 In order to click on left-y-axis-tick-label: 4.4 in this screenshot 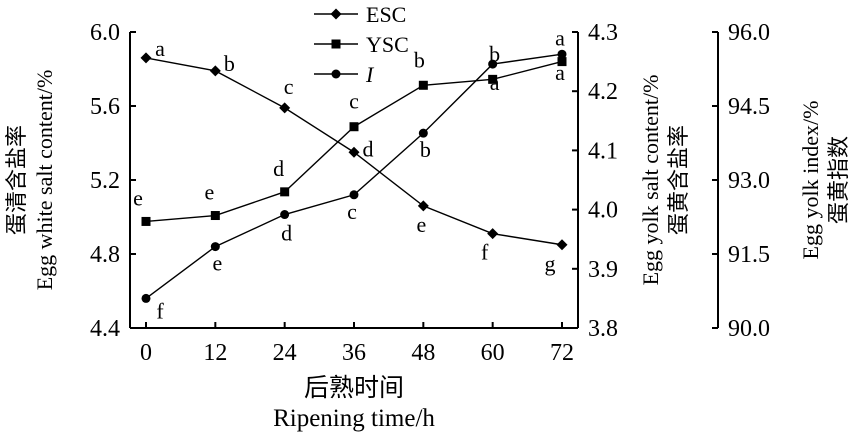, I will do `click(105, 329)`.